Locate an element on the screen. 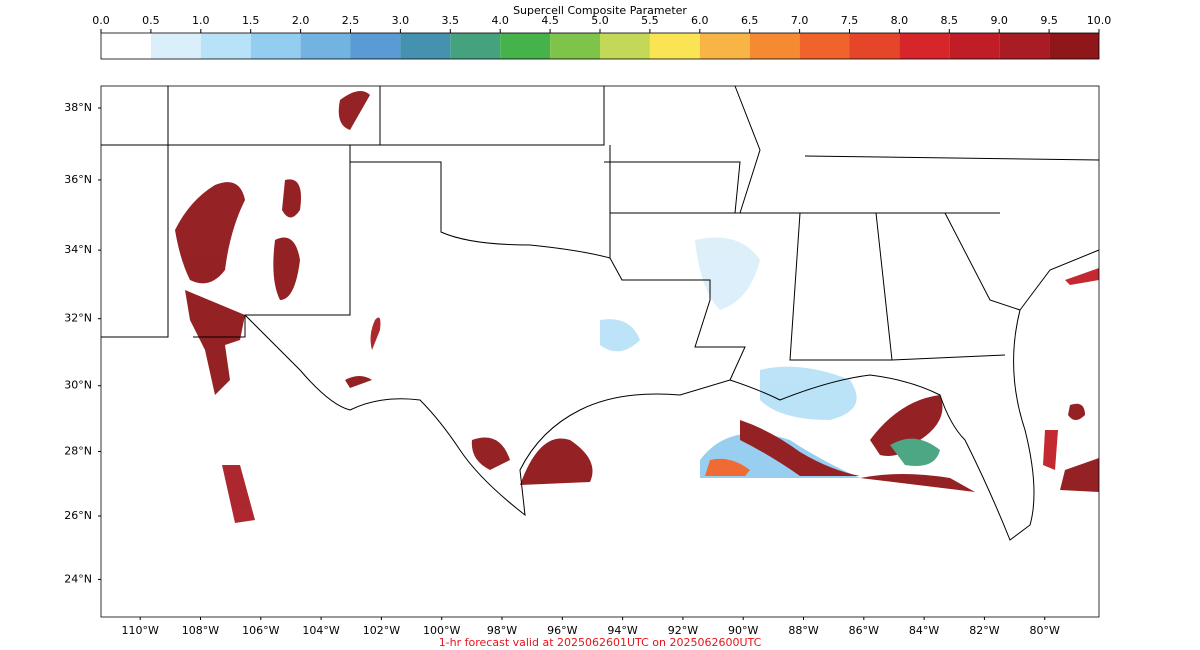 The image size is (1200, 650). lon-tick-label: 94°W is located at coordinates (622, 630).